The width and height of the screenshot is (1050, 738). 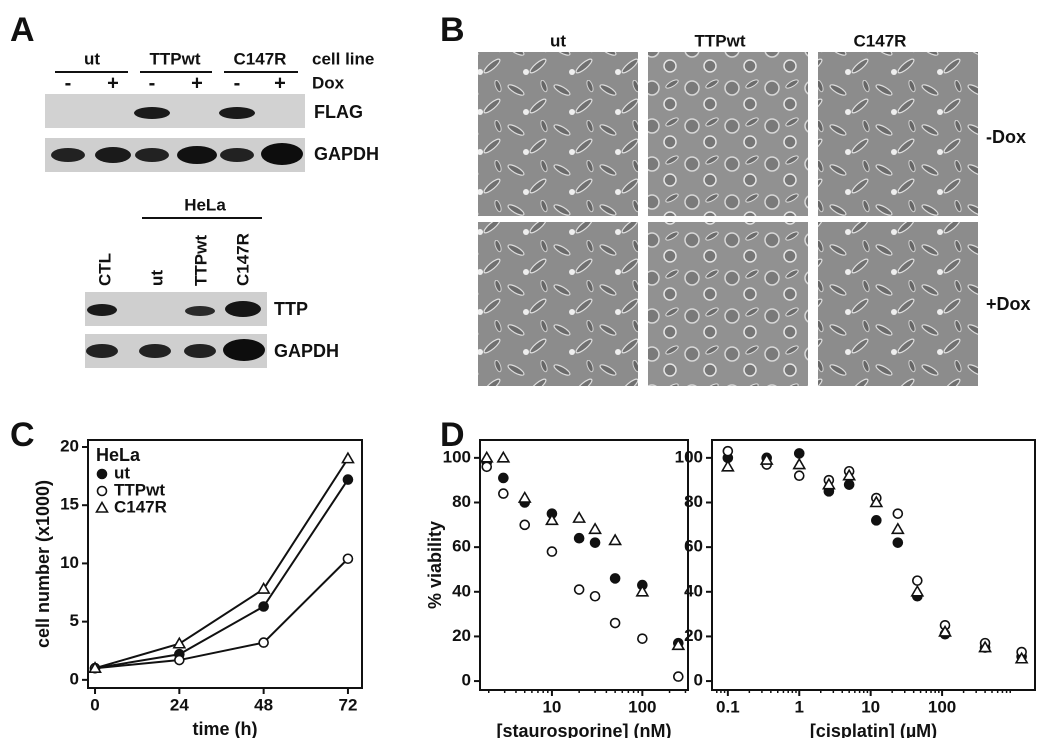 What do you see at coordinates (343, 58) in the screenshot?
I see `caption: cell line` at bounding box center [343, 58].